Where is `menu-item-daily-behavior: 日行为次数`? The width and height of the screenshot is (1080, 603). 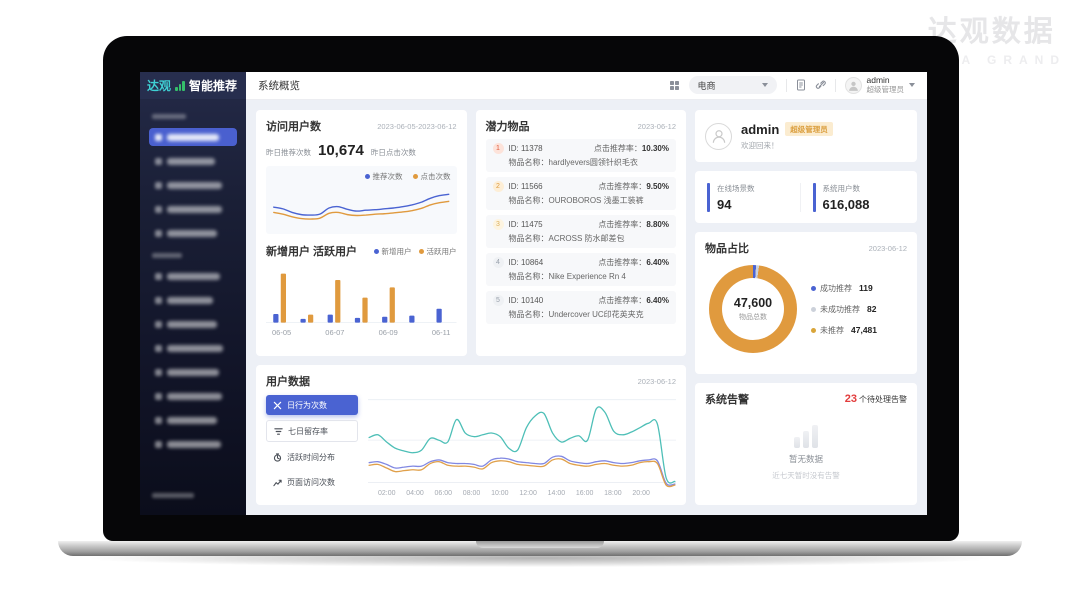
menu-item-daily-behavior: 日行为次数 is located at coordinates (312, 405).